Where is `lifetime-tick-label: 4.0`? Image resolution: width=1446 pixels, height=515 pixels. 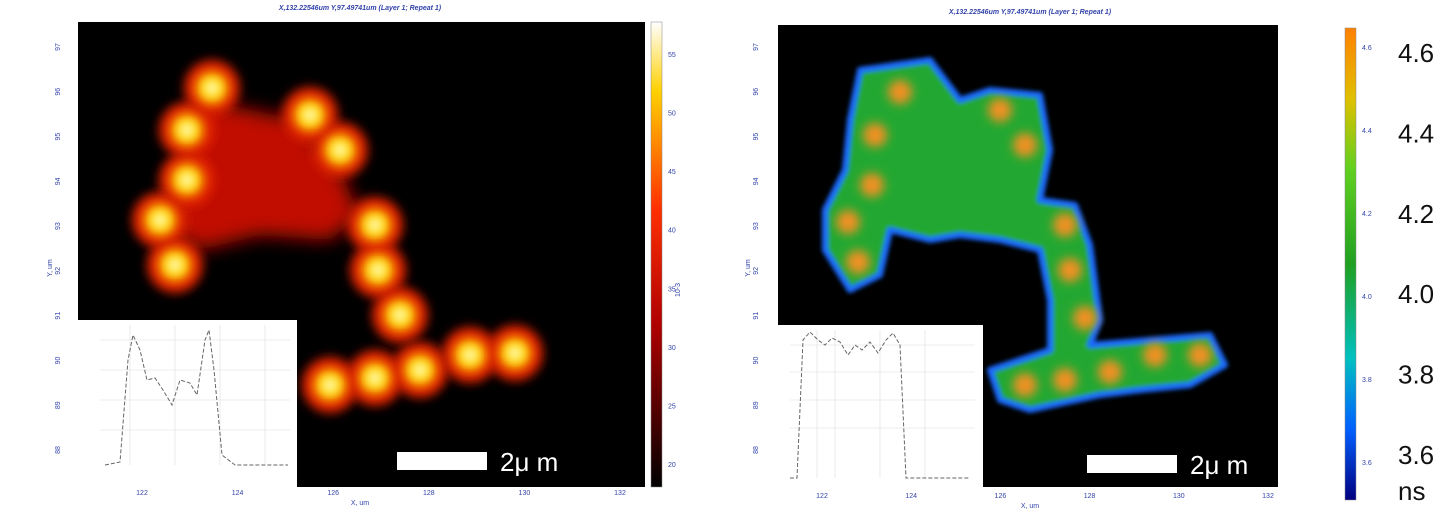 lifetime-tick-label: 4.0 is located at coordinates (1416, 294).